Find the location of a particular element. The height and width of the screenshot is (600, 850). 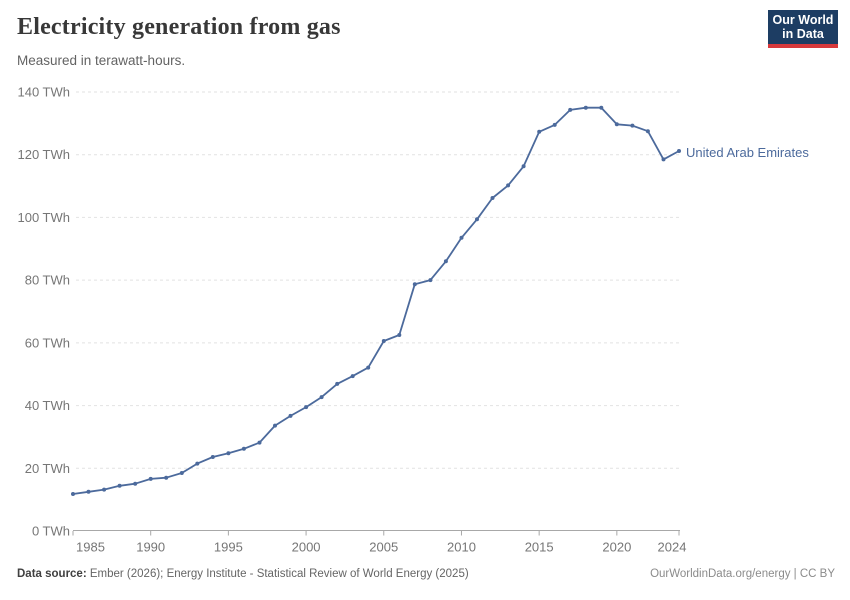

y-axis-tick-label: 20 TWh is located at coordinates (47, 468).